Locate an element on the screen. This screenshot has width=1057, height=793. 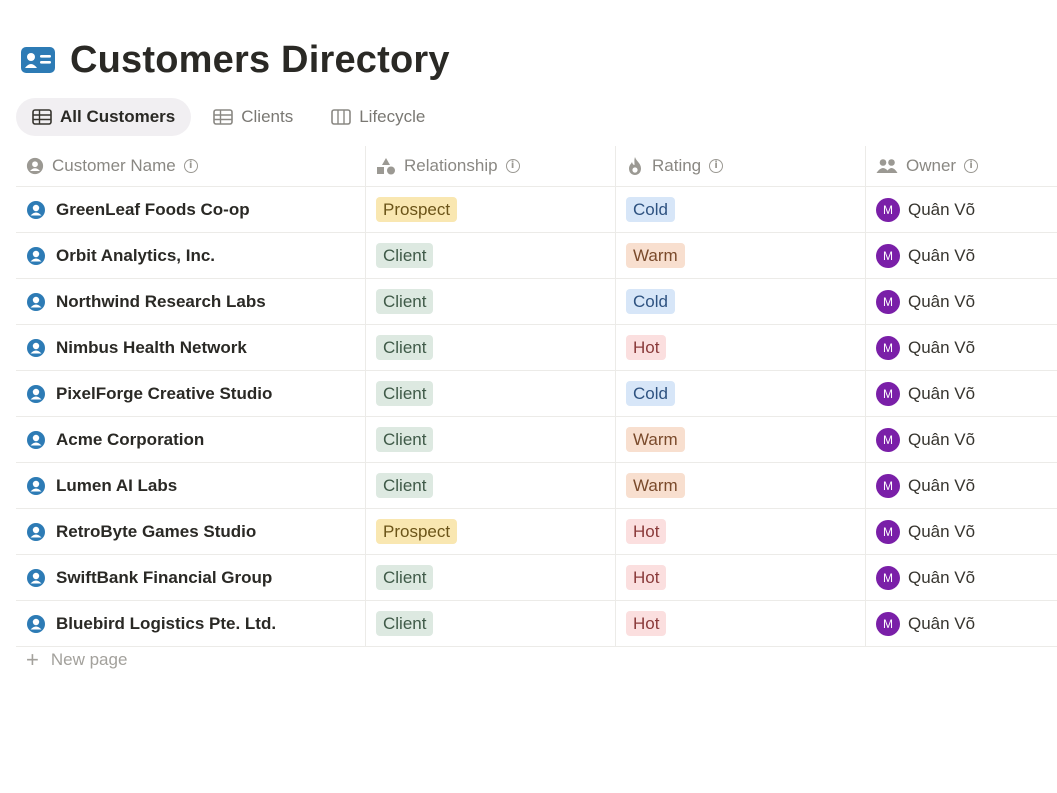
table-row: Acme Corporation Client Warm M Quân Võ is located at coordinates (536, 440).